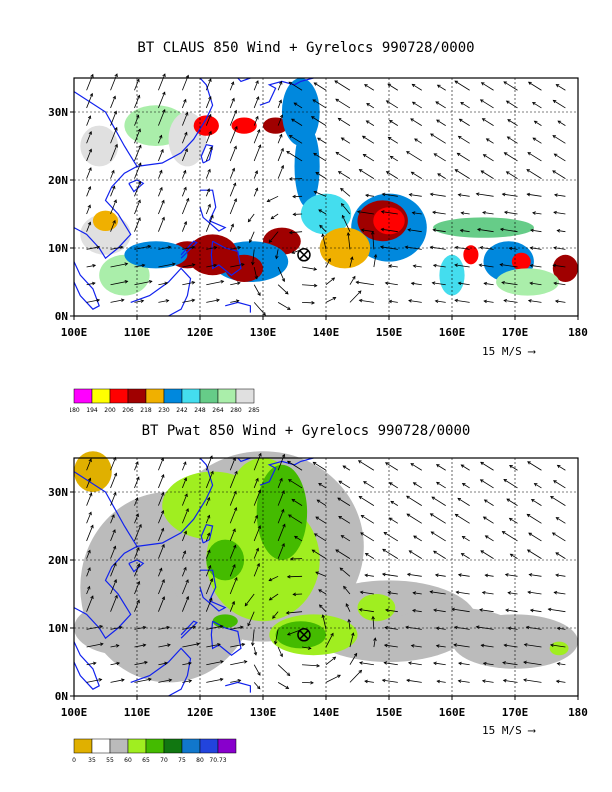 The width and height of the screenshot is (612, 792). Describe the element at coordinates (146, 760) in the screenshot. I see `colorbar-label: 65` at that location.